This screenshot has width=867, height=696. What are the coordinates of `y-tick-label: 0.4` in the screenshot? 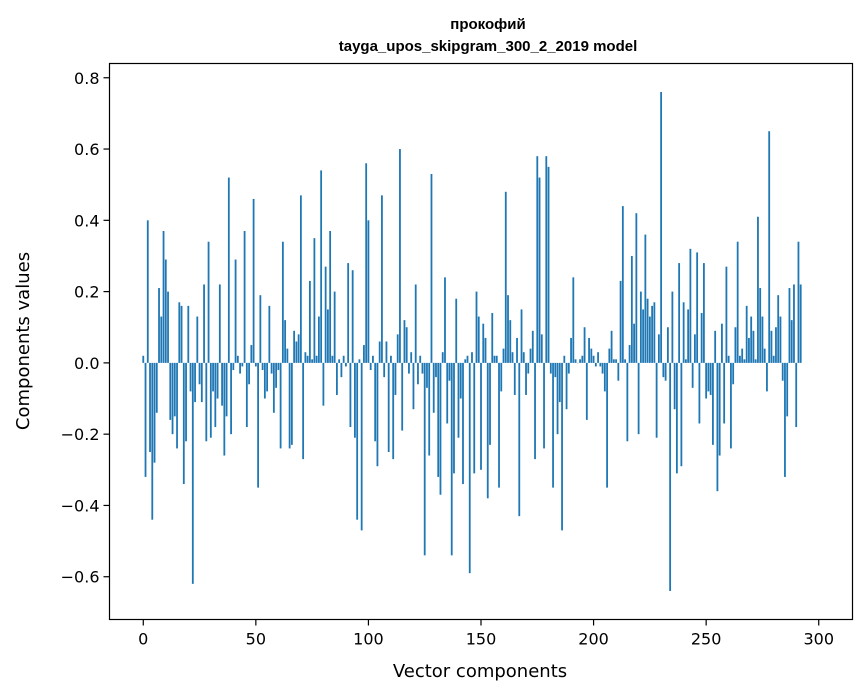 It's located at (86, 220).